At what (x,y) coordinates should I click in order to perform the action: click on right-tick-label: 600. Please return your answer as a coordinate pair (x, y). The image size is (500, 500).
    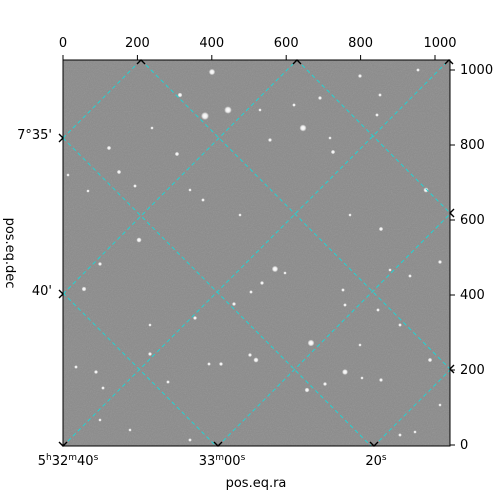
    Looking at the image, I should click on (472, 220).